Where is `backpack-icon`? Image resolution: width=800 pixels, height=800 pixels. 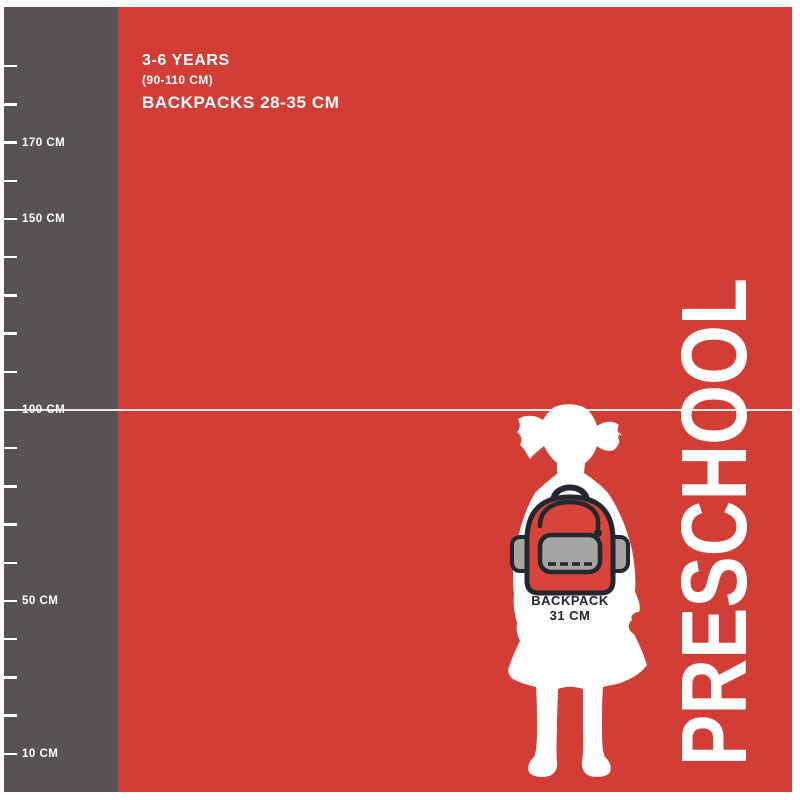
backpack-icon is located at coordinates (570, 540).